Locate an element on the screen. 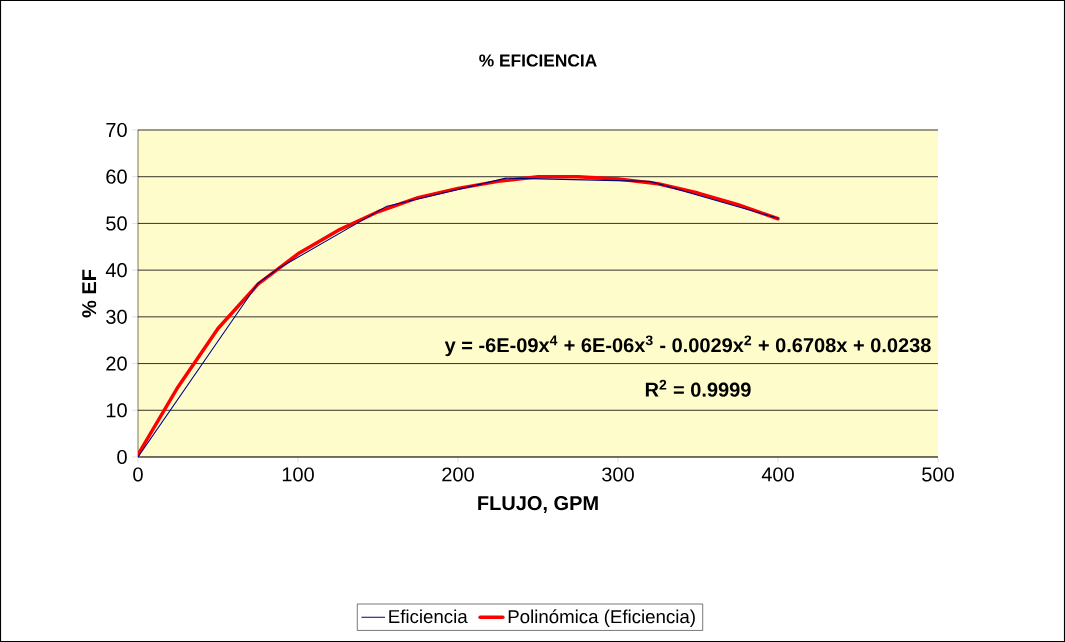  x-tick-label: 0 is located at coordinates (138, 474).